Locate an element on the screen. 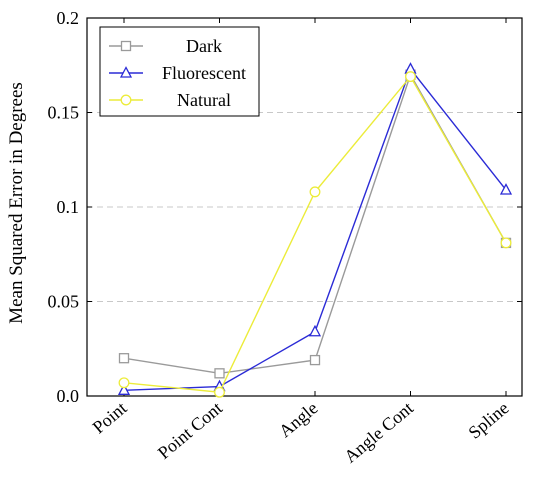 The width and height of the screenshot is (550, 486). legend: Dark Fluorescent Natural is located at coordinates (179, 71).